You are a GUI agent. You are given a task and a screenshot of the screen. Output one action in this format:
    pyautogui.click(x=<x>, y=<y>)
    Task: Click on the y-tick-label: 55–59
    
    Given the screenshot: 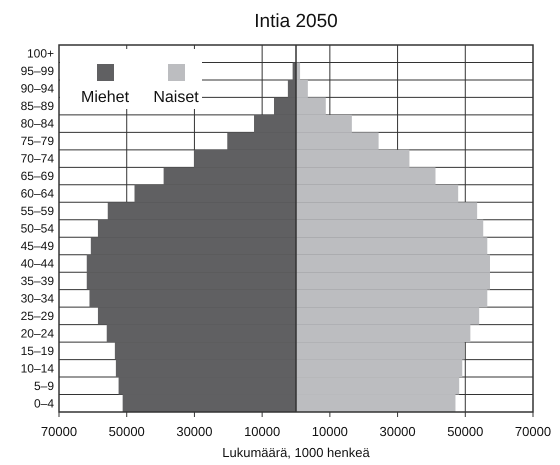 What is the action you would take?
    pyautogui.click(x=37, y=211)
    